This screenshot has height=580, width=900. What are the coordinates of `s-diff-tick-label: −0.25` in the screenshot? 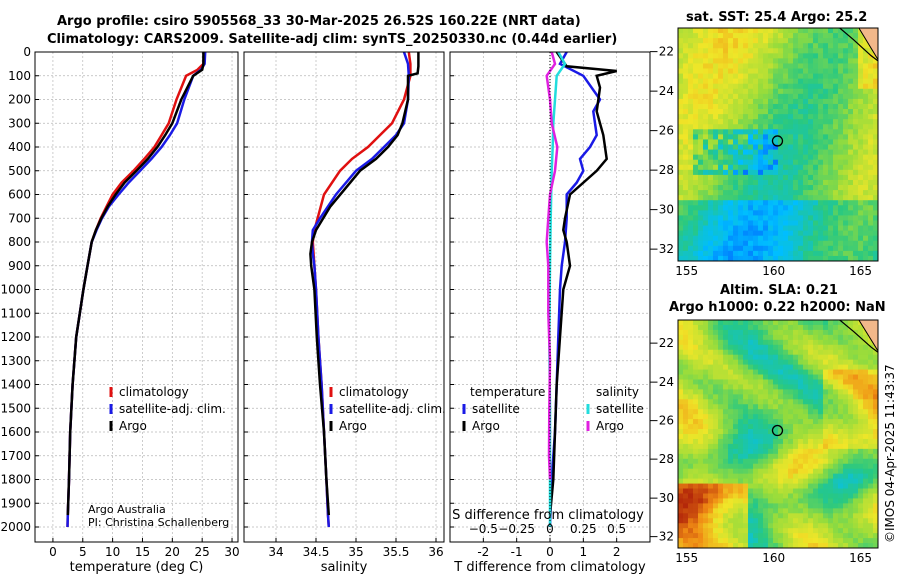 It's located at (516, 529).